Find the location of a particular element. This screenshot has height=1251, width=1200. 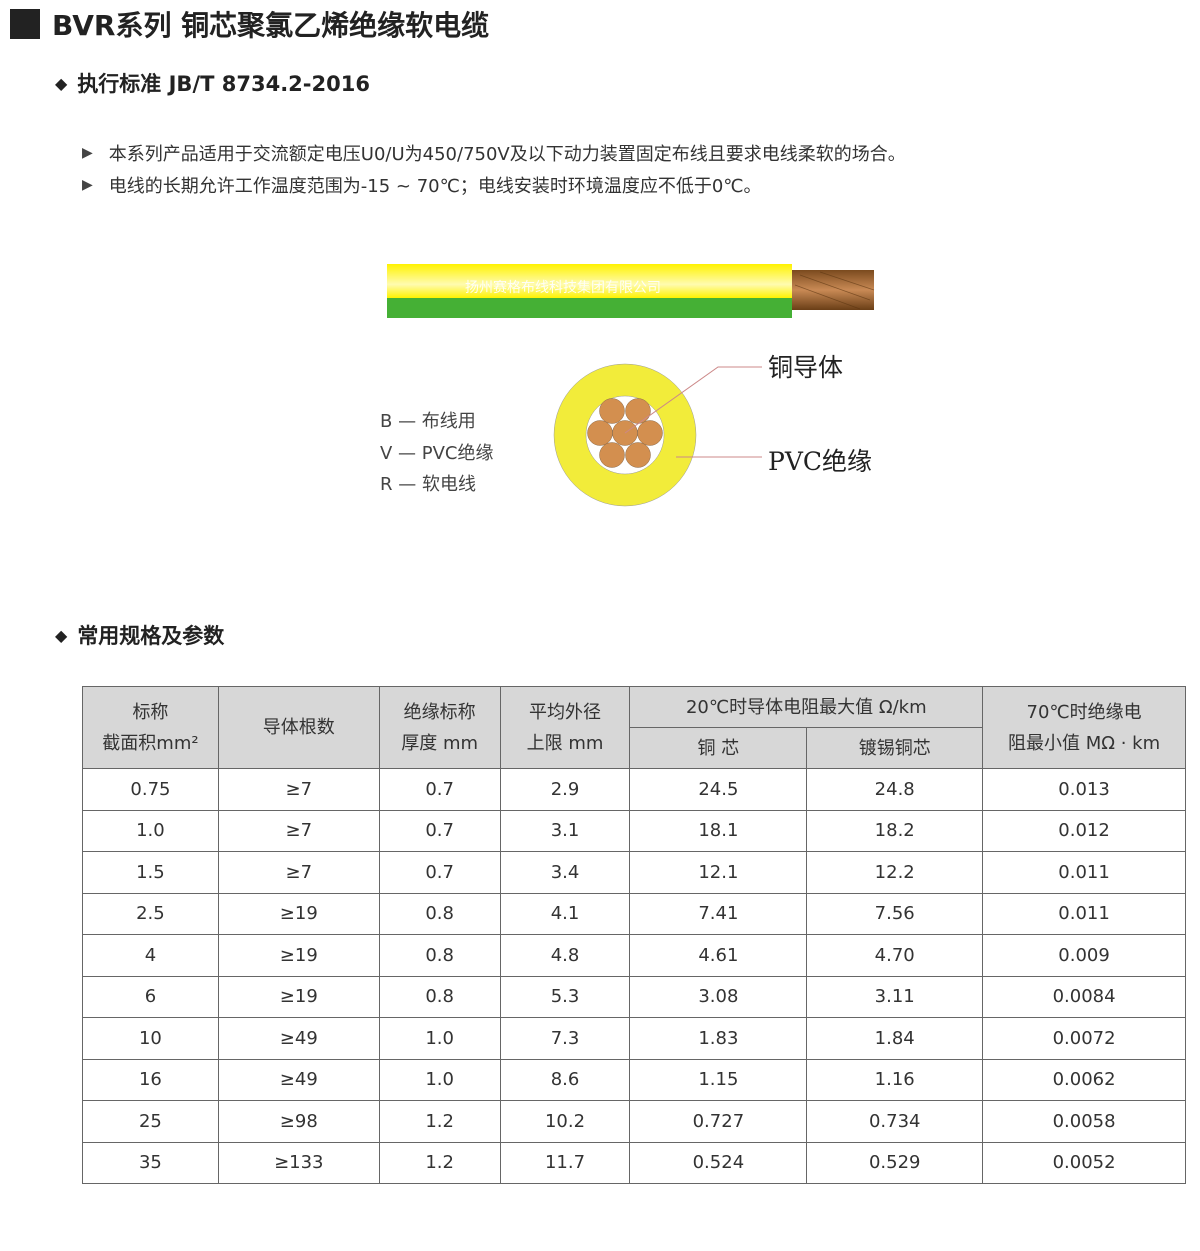

table-row: 4 ≥19 0.8 4.8 4.61 4.70 0.009 is located at coordinates (634, 955).